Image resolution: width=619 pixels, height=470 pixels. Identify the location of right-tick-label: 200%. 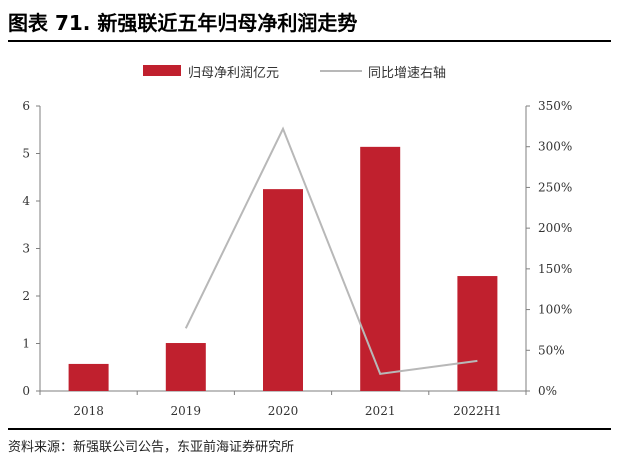
(555, 228).